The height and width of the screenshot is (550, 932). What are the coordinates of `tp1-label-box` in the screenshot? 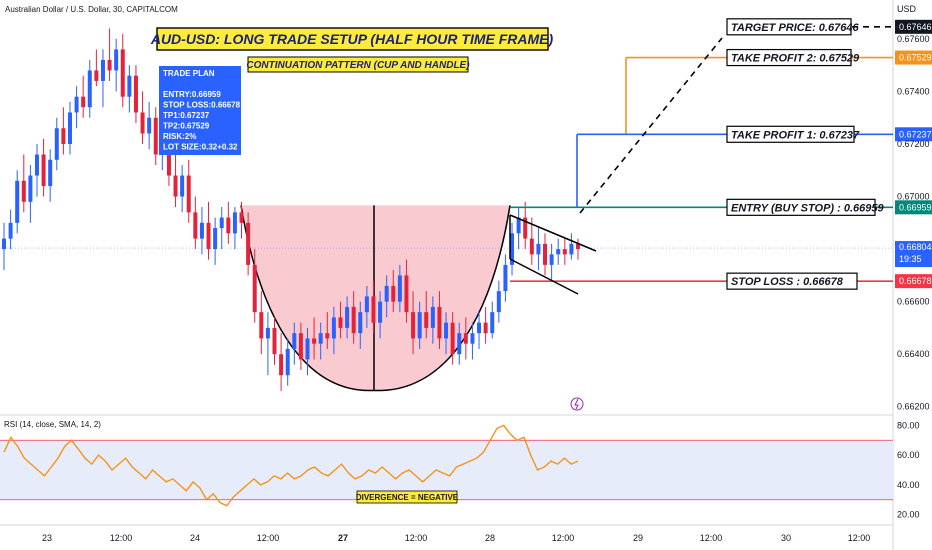 It's located at (790, 134).